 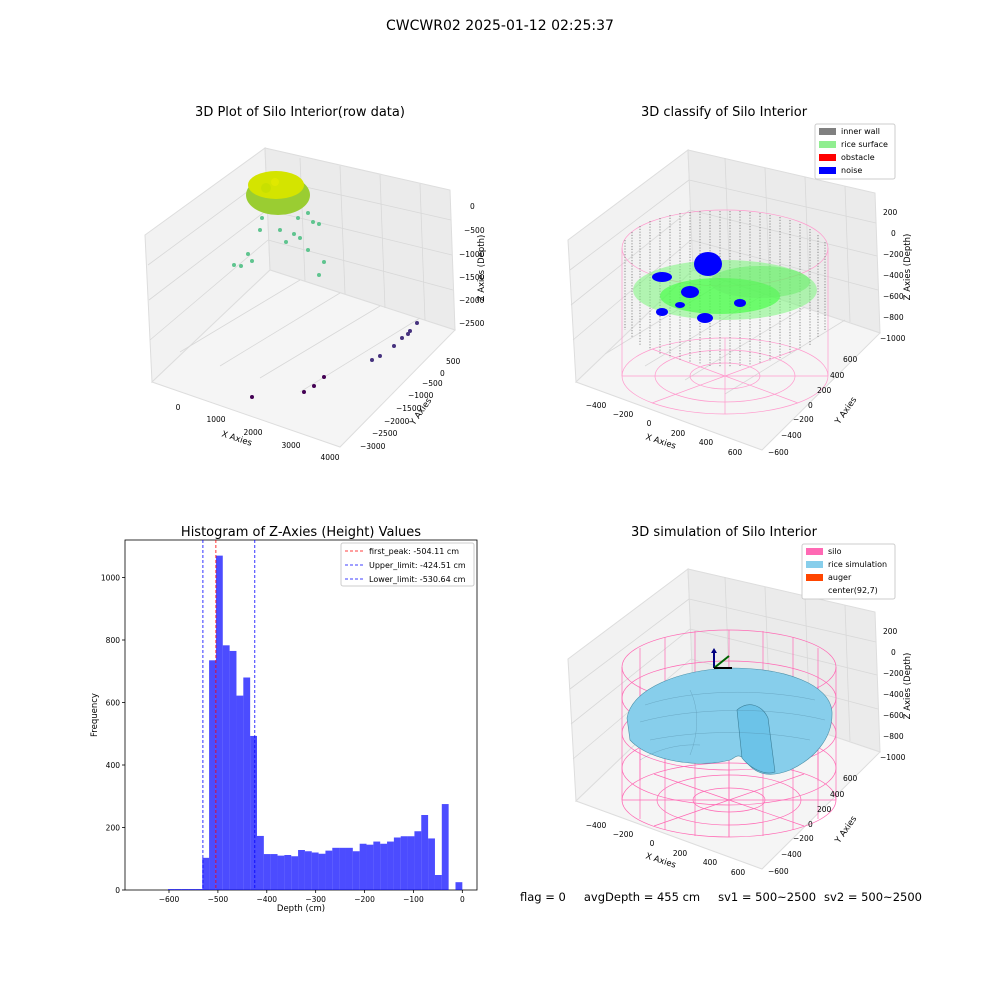 I want to click on tick-label: −3000, so click(x=373, y=446).